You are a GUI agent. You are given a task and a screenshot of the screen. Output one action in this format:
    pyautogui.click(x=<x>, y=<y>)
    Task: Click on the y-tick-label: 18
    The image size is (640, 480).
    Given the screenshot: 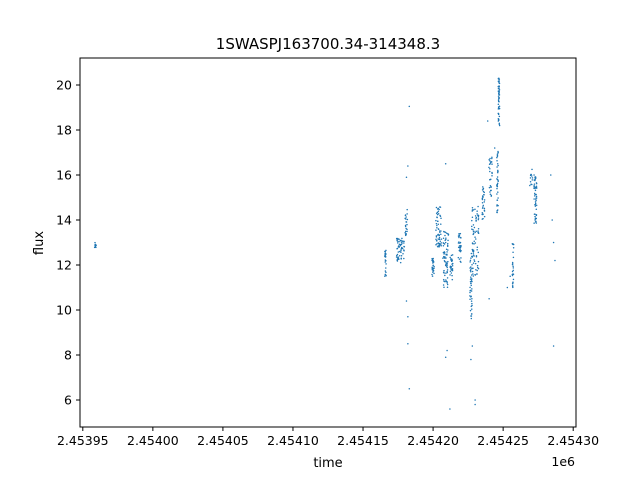 What is the action you would take?
    pyautogui.click(x=64, y=130)
    